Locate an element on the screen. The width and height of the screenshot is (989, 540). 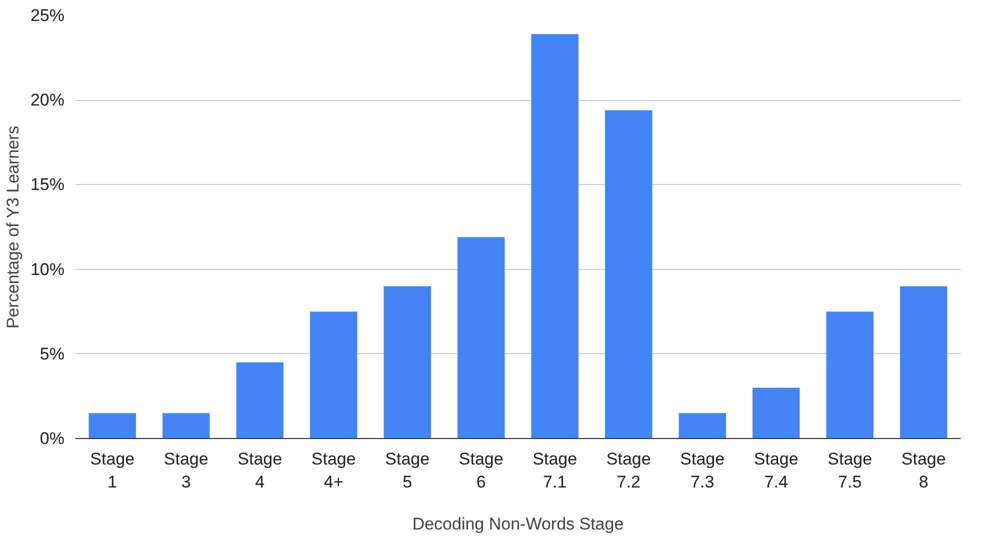
y-tick-label: 25% is located at coordinates (47, 15).